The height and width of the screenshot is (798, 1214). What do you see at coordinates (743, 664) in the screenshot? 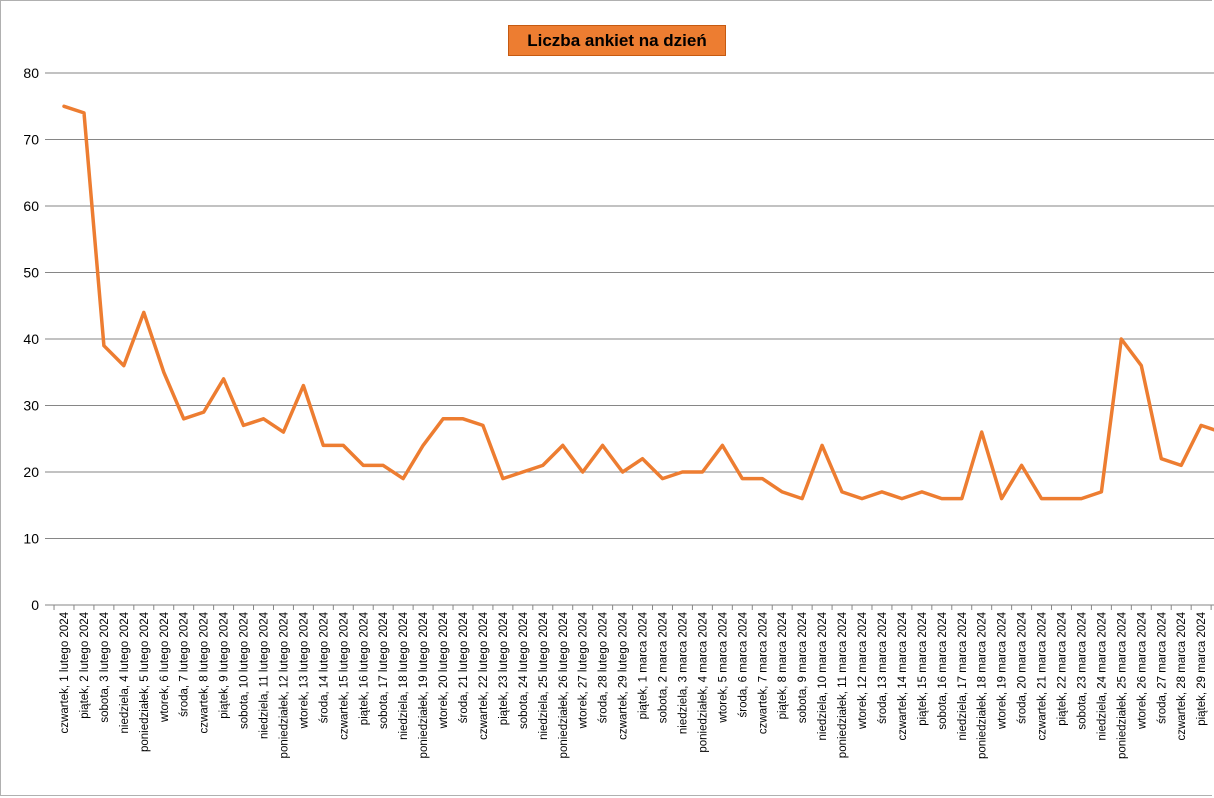
I see `x-tick-label: środa, 6 marca 2024` at bounding box center [743, 664].